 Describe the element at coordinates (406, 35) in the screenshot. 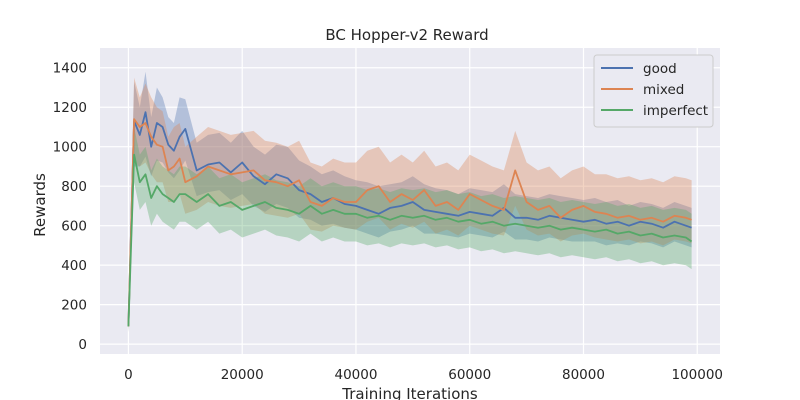

I see `chart-title: BC Hopper-v2 Reward` at that location.